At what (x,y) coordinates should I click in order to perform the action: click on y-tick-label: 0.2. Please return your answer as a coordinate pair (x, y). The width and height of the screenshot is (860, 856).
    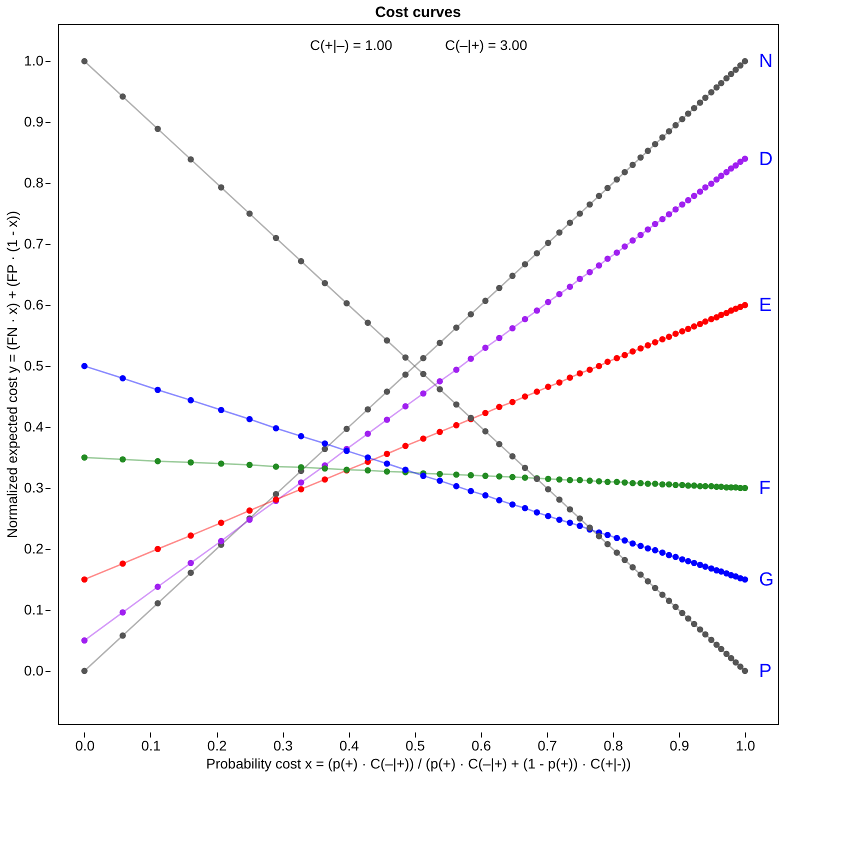
    Looking at the image, I should click on (34, 548).